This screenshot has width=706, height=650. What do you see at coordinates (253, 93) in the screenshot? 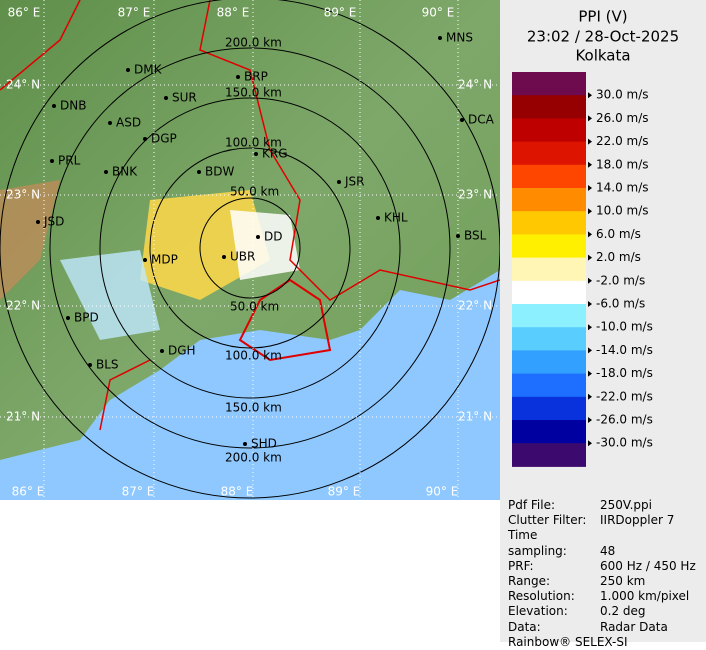
I see `ring-label: 150.0 km` at bounding box center [253, 93].